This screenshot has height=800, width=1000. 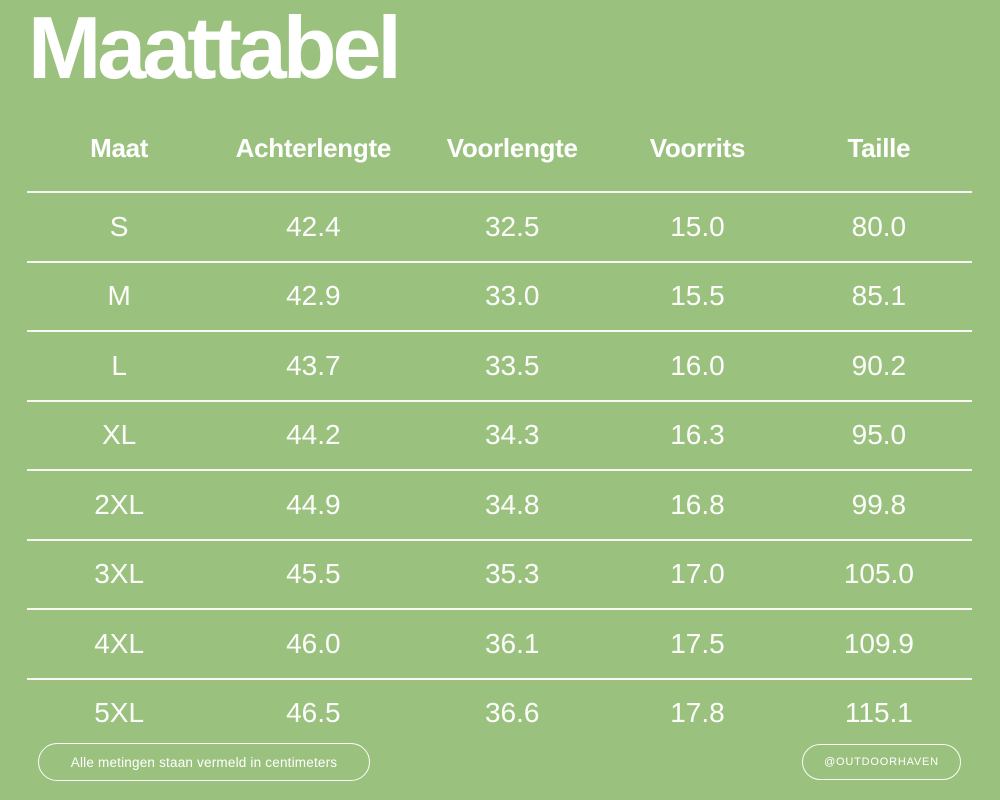 I want to click on table-row: 4XL 46.0 36.1 17.5 109.9, so click(x=499, y=645).